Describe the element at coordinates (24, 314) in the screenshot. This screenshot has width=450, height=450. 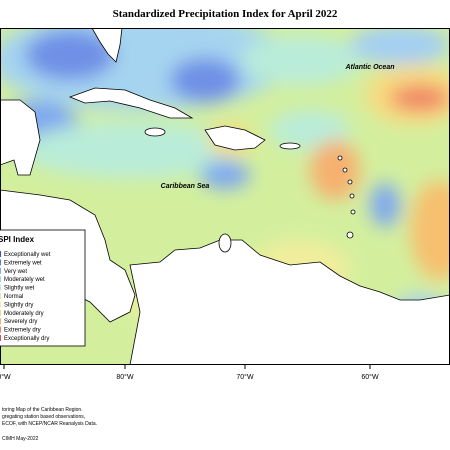
I see `legend-label: Moderately dry` at that location.